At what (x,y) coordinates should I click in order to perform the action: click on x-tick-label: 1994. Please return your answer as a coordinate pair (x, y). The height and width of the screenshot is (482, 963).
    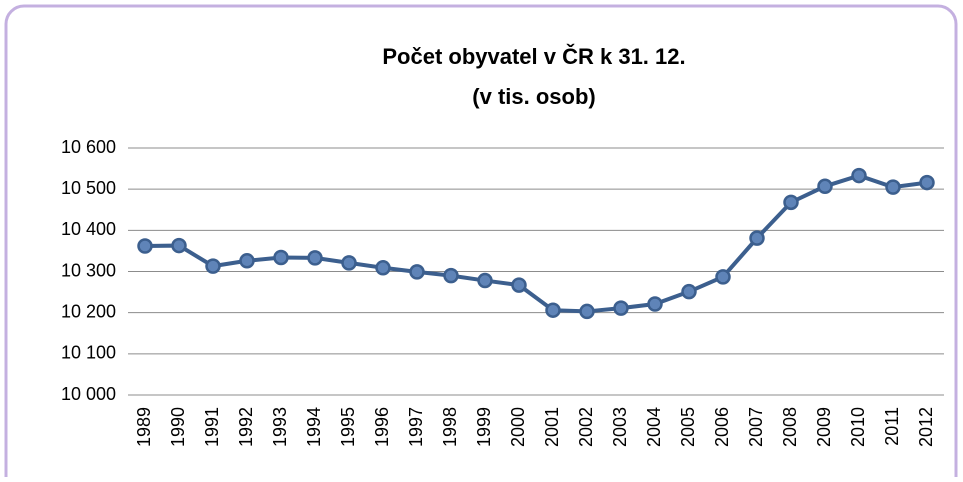
    Looking at the image, I should click on (314, 427).